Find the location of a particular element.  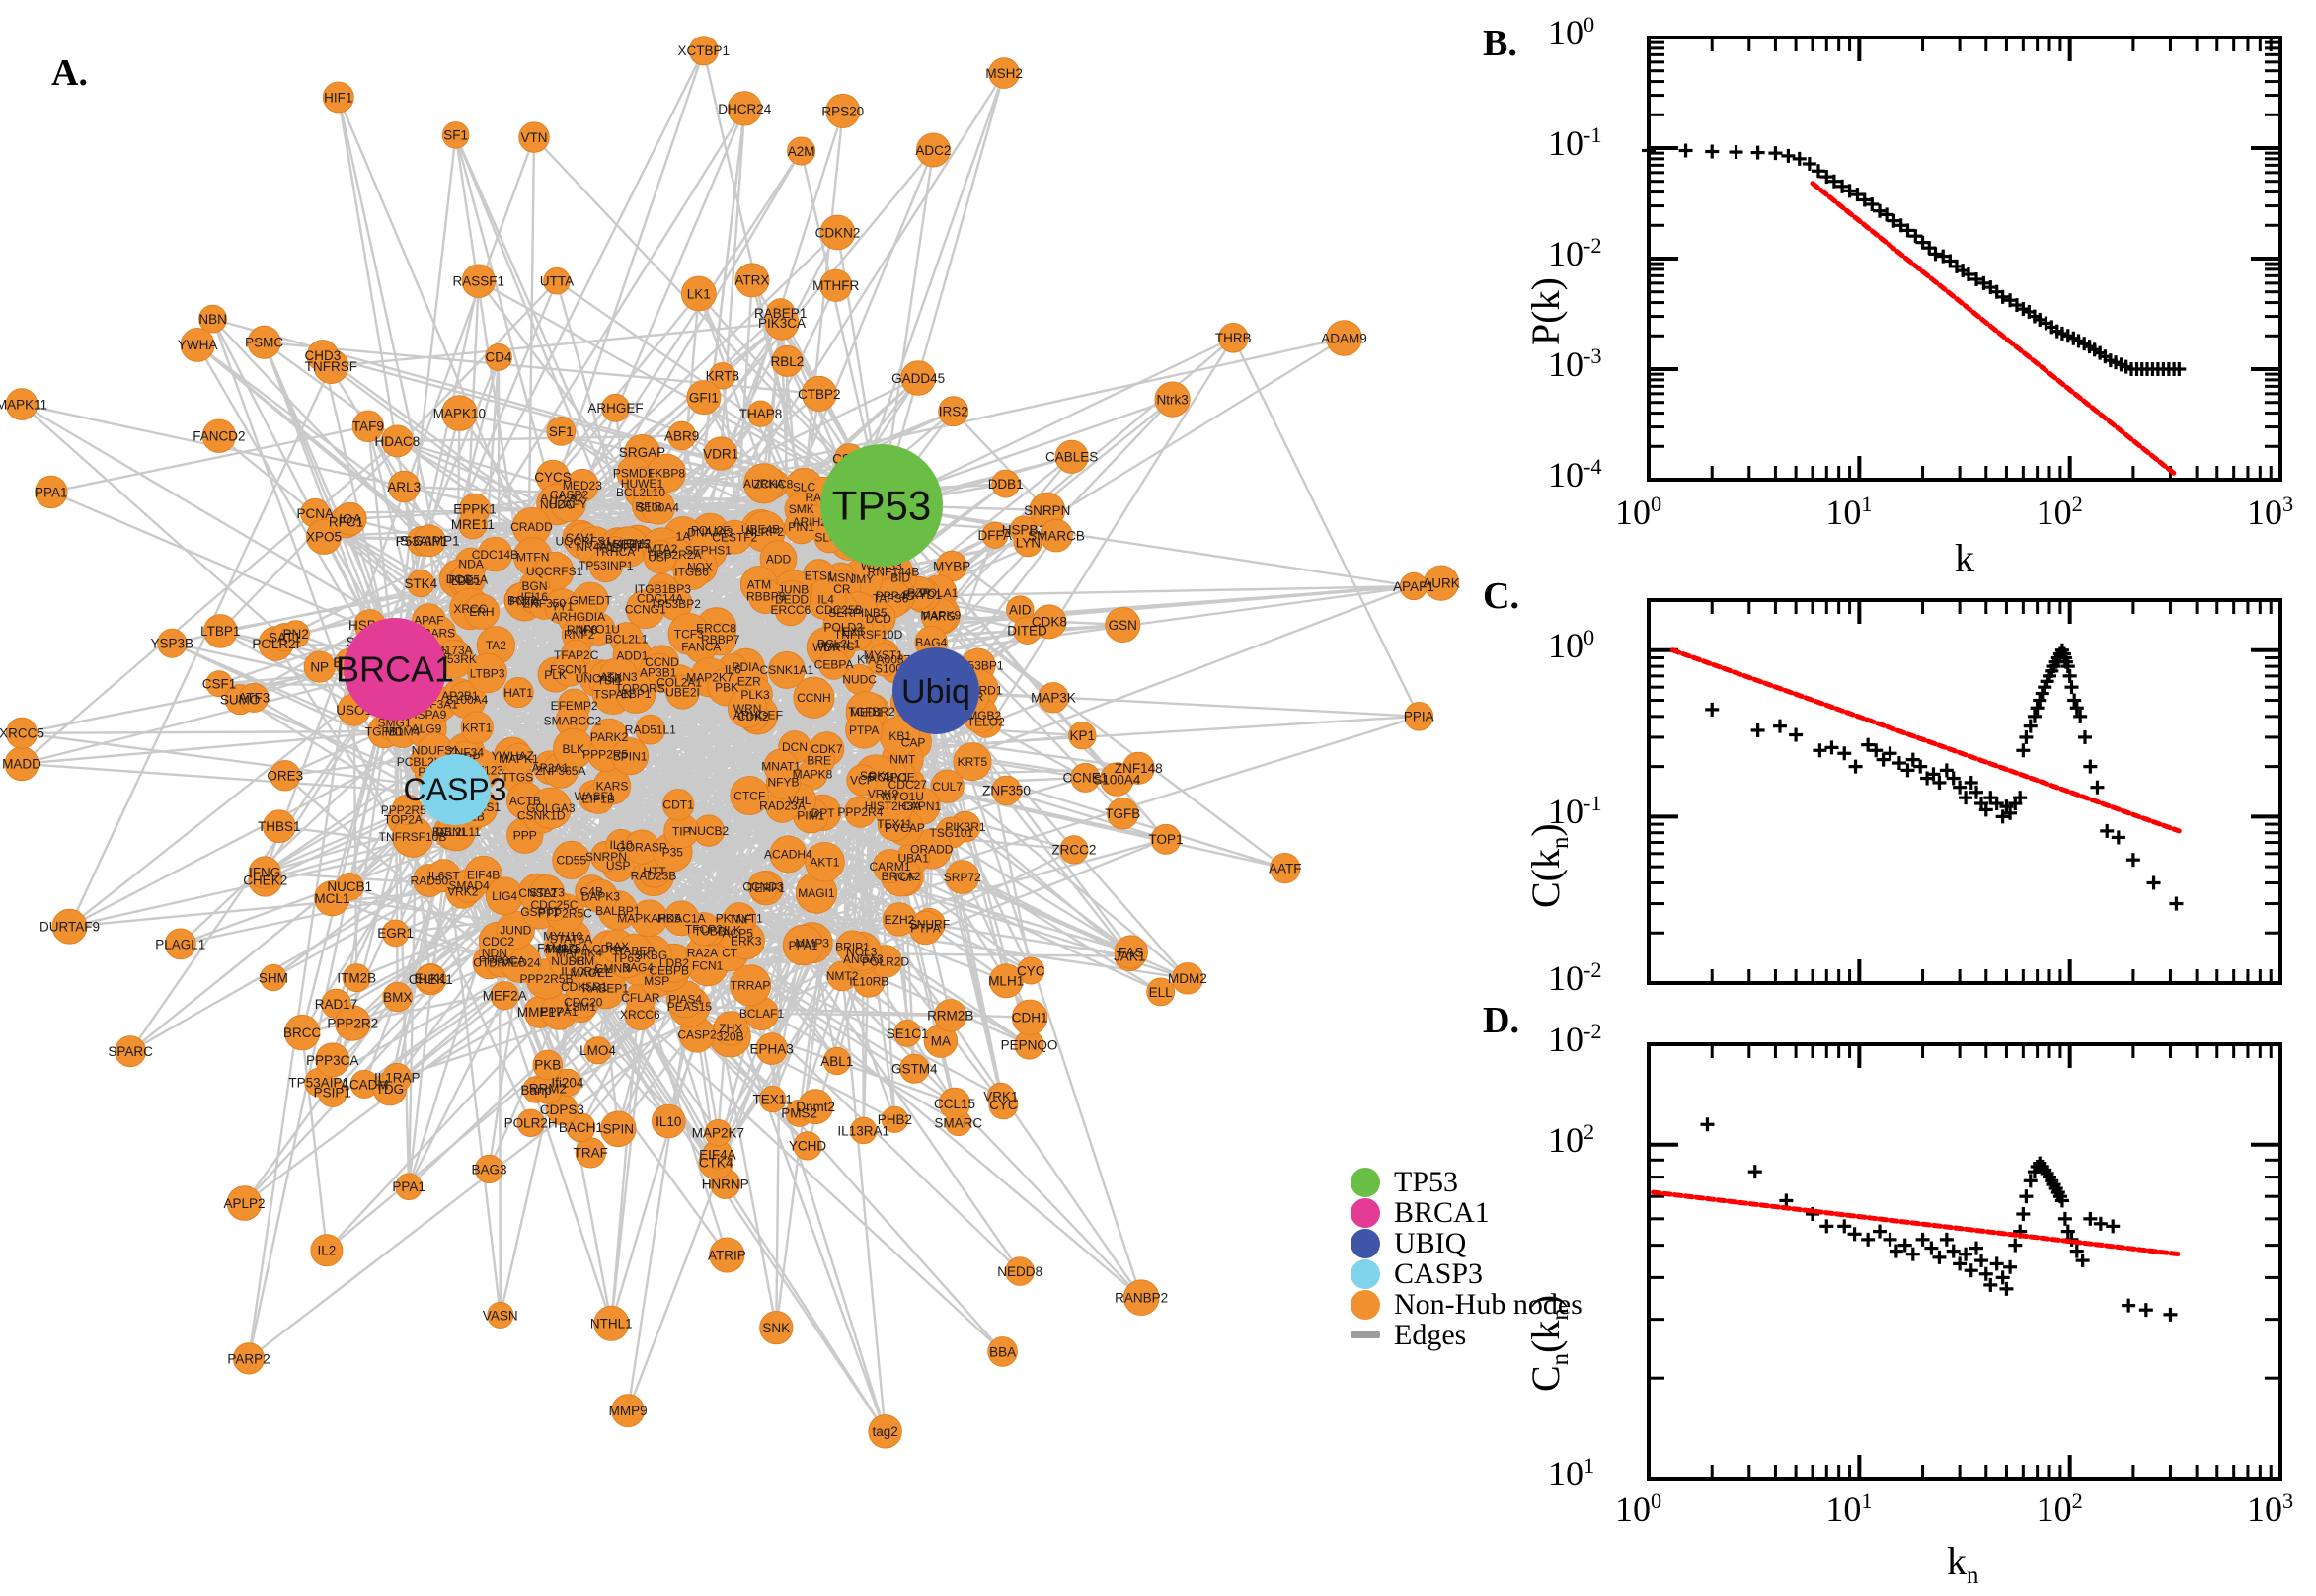

svg-text: IL13RA1 is located at coordinates (863, 1130).